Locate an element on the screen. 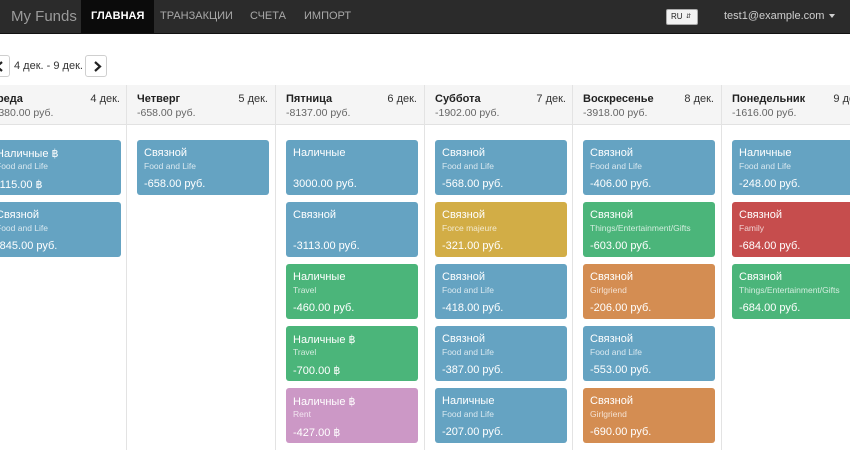  day-total: -8137.00 руб. is located at coordinates (318, 113).